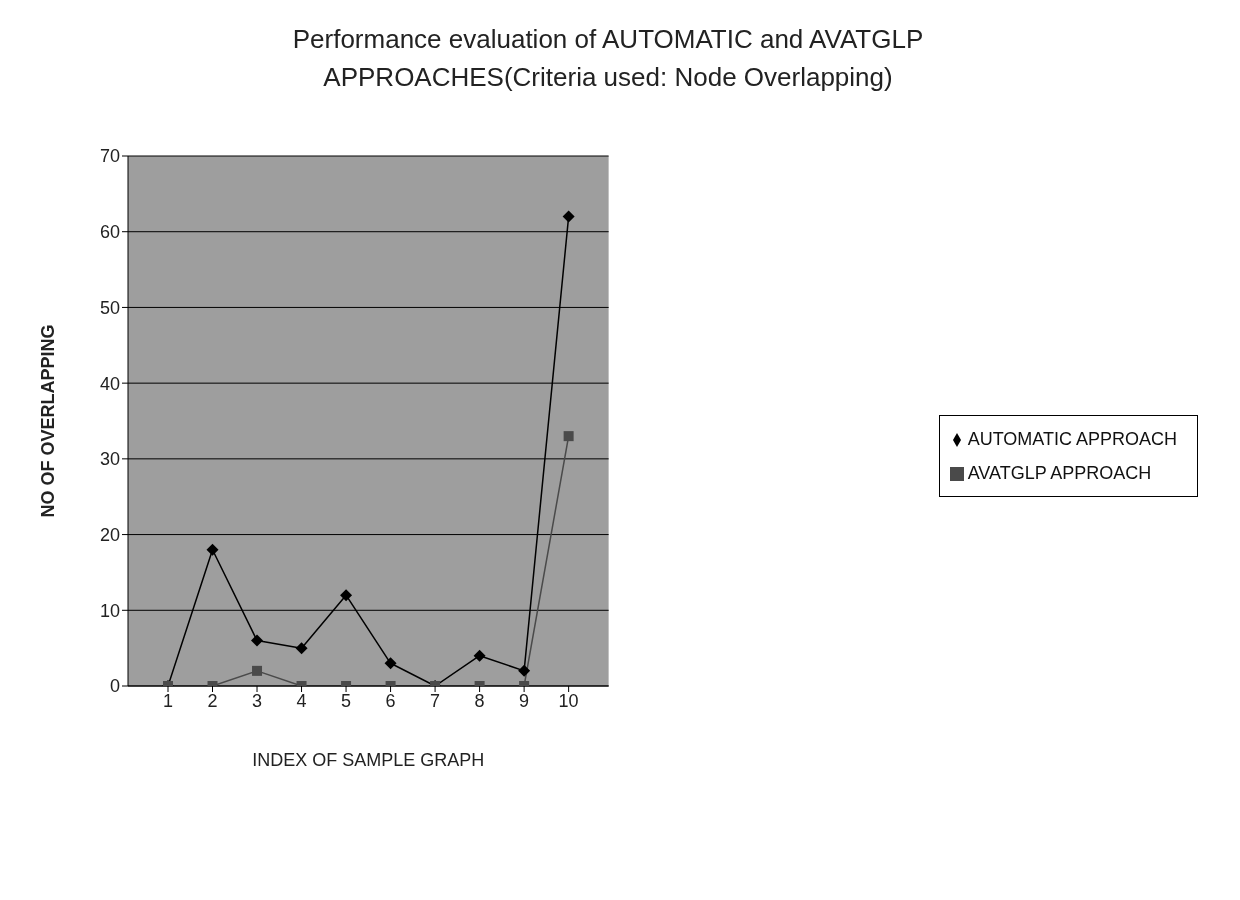 This screenshot has height=900, width=1240. I want to click on legend-label: AVATGLP APPROACH, so click(1059, 473).